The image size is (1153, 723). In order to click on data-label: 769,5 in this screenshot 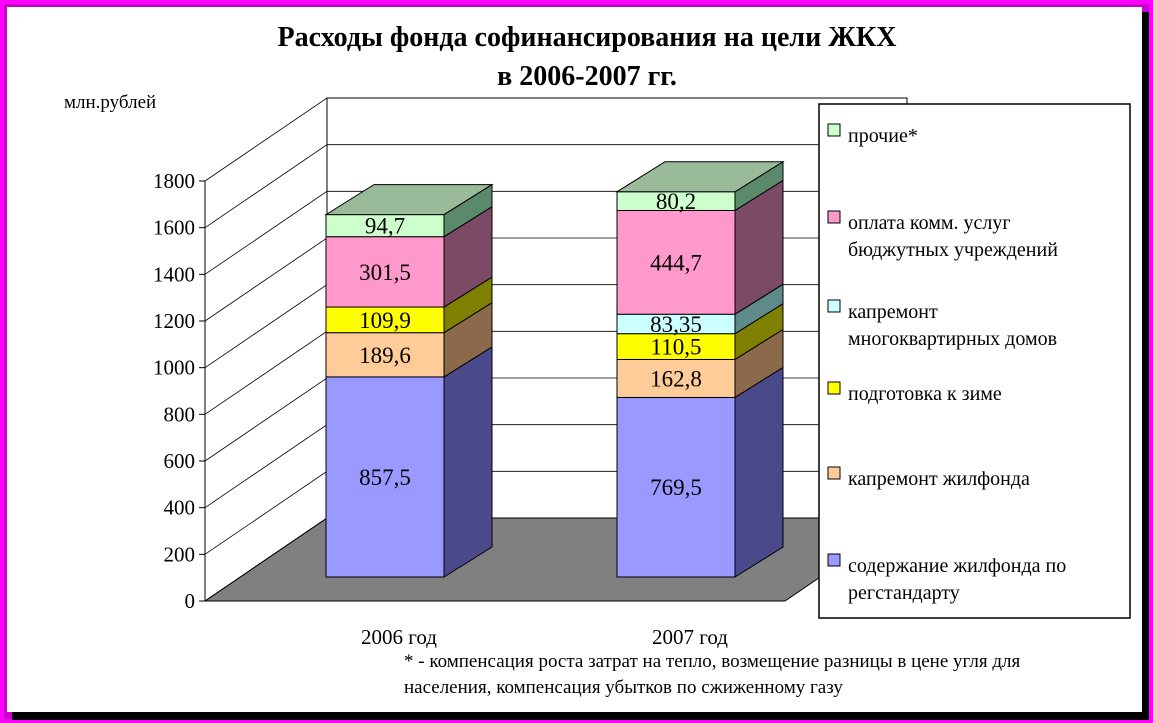, I will do `click(676, 487)`.